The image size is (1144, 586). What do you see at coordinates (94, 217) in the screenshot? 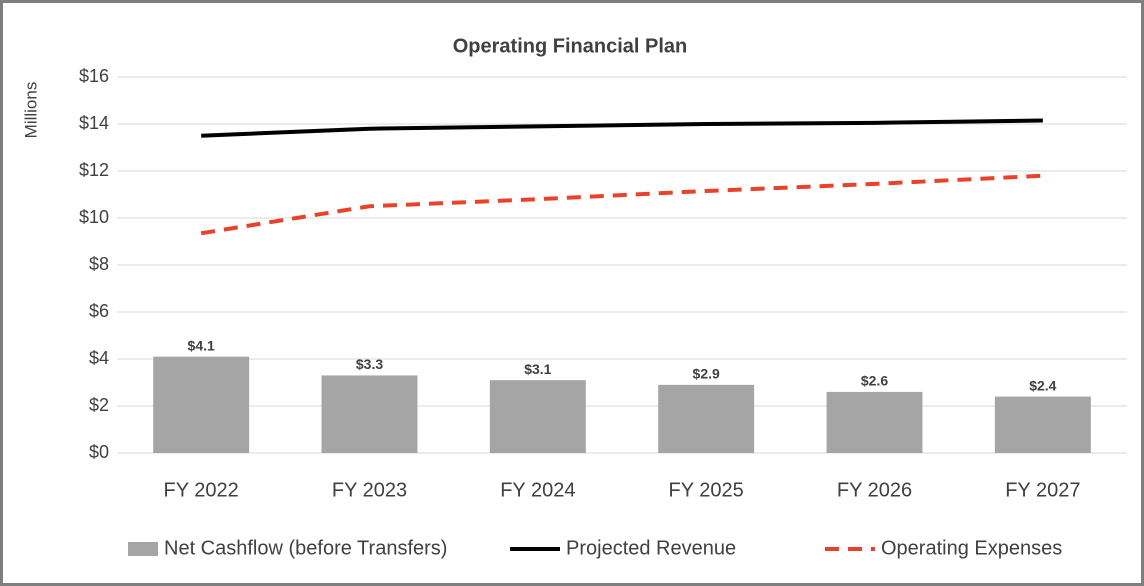
I see `y-tick-label: $10` at bounding box center [94, 217].